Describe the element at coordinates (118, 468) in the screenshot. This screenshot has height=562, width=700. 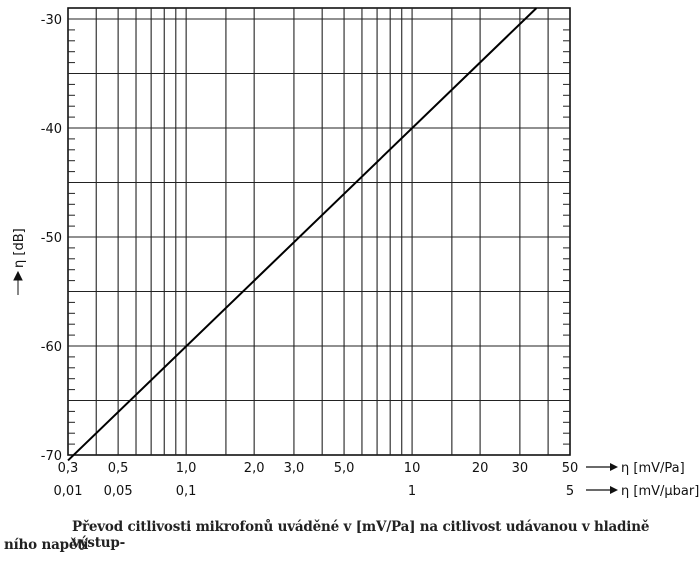
I see `x-tick-label: 0,5` at that location.